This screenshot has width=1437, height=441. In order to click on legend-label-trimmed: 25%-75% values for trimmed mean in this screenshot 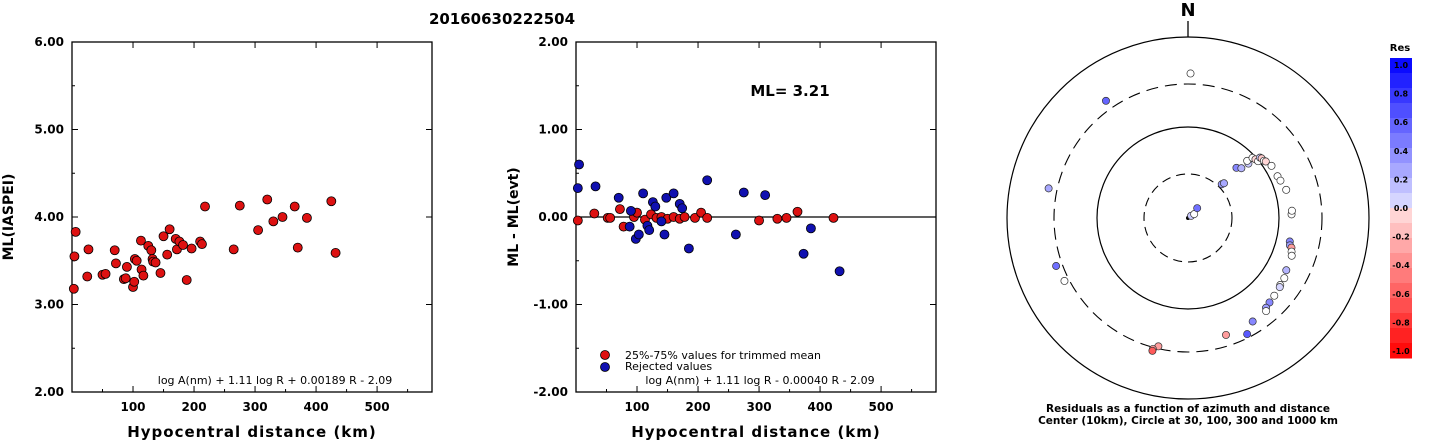, I will do `click(723, 355)`.